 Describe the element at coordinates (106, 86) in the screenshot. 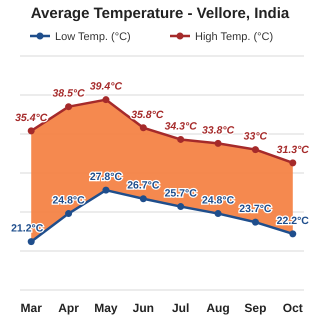

I see `data-label: 39.4°C` at that location.